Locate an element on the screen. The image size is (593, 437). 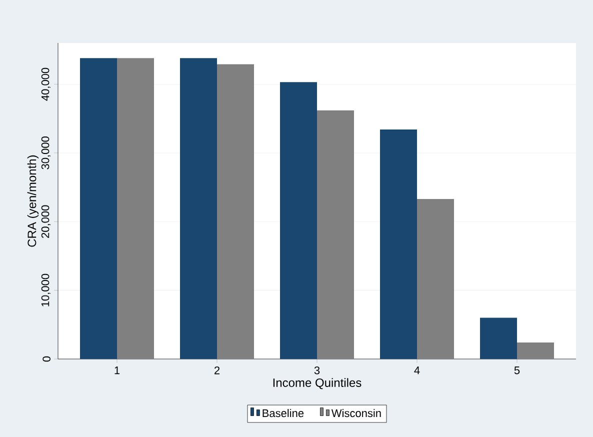
x-tick-label: 5 is located at coordinates (517, 370).